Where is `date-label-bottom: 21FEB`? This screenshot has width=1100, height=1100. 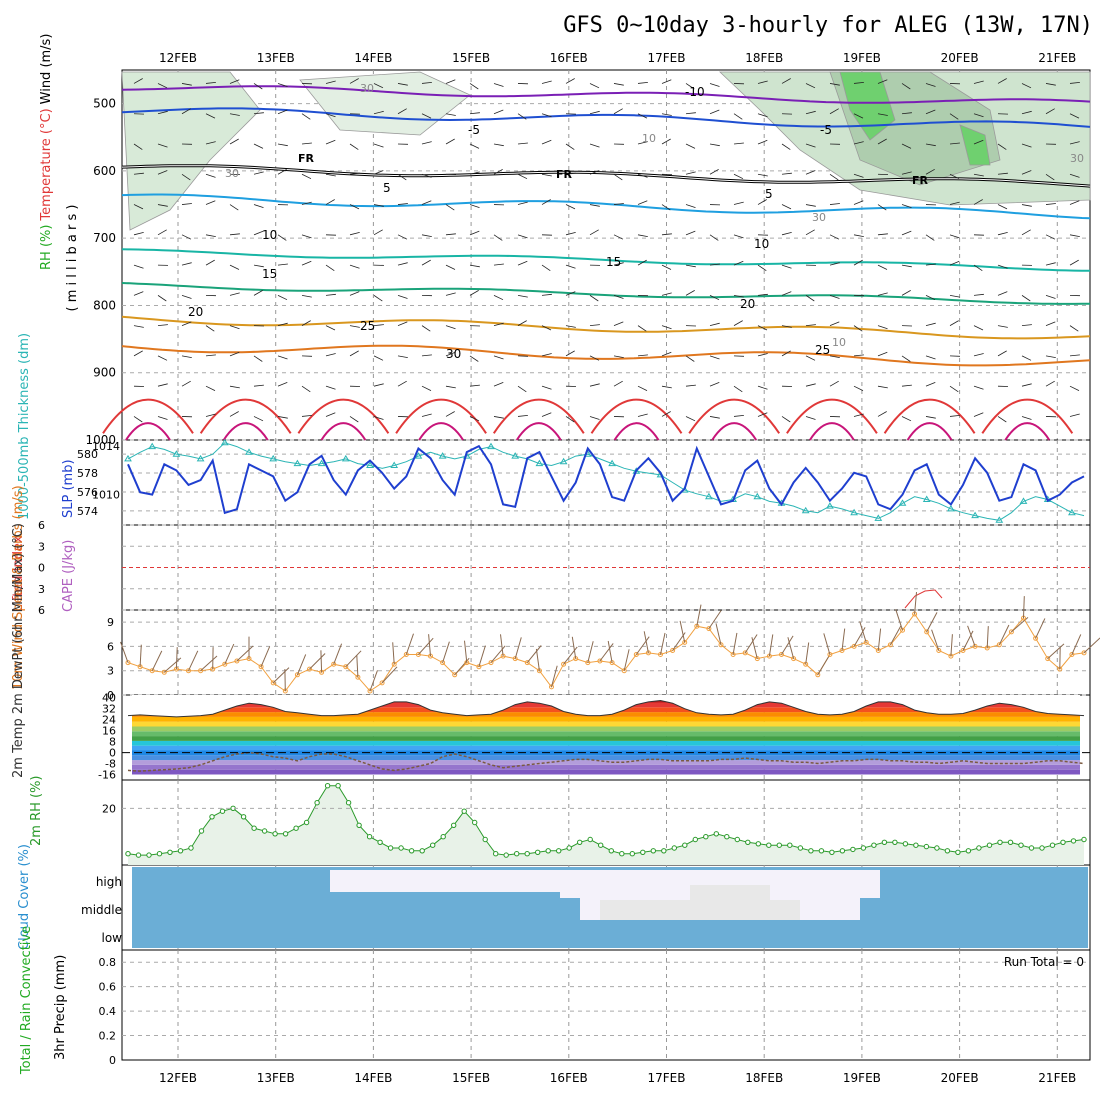 date-label-bottom: 21FEB is located at coordinates (1057, 1078).